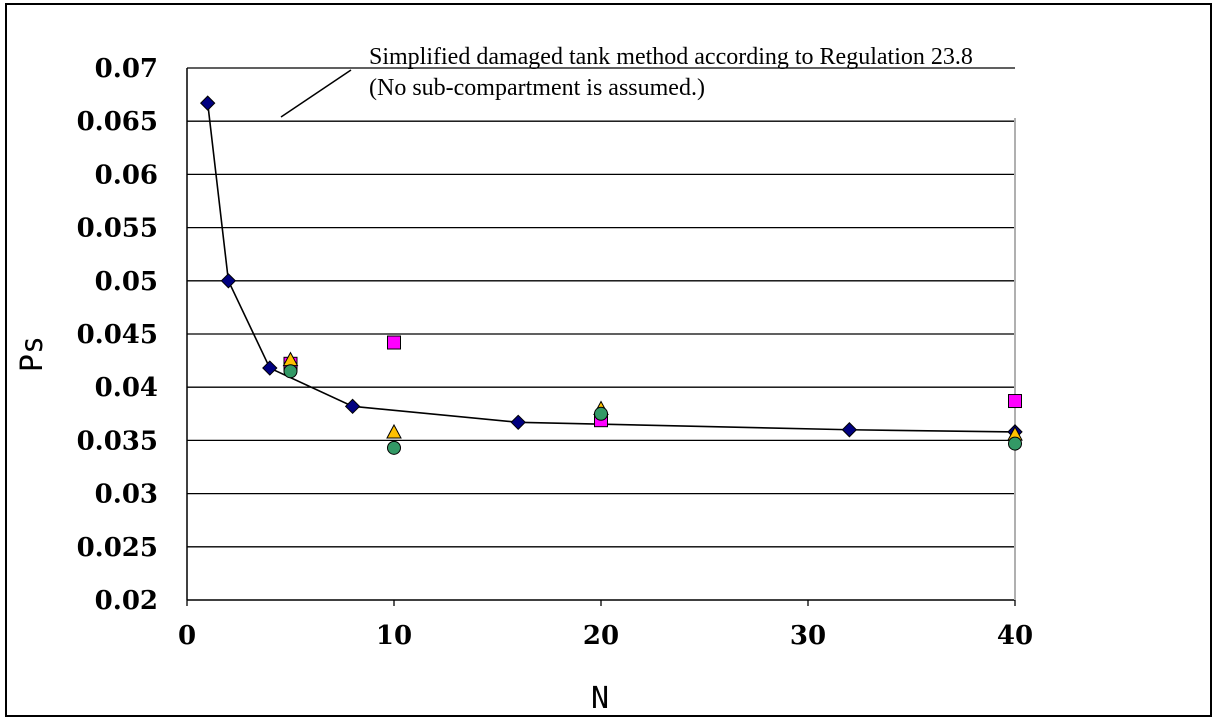 The image size is (1221, 722). Describe the element at coordinates (600, 698) in the screenshot. I see `x-axis-label: N` at that location.